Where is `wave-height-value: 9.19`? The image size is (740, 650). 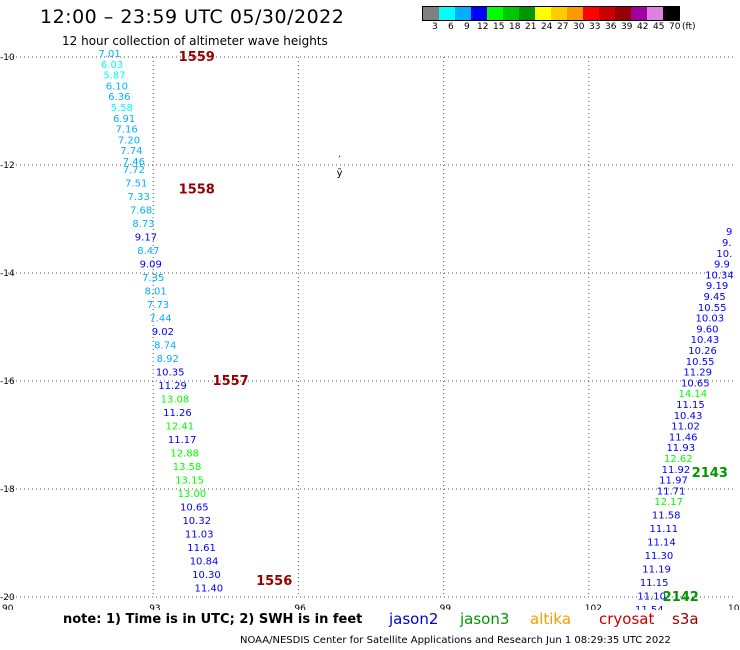
wave-height-value: 9.19 is located at coordinates (717, 286).